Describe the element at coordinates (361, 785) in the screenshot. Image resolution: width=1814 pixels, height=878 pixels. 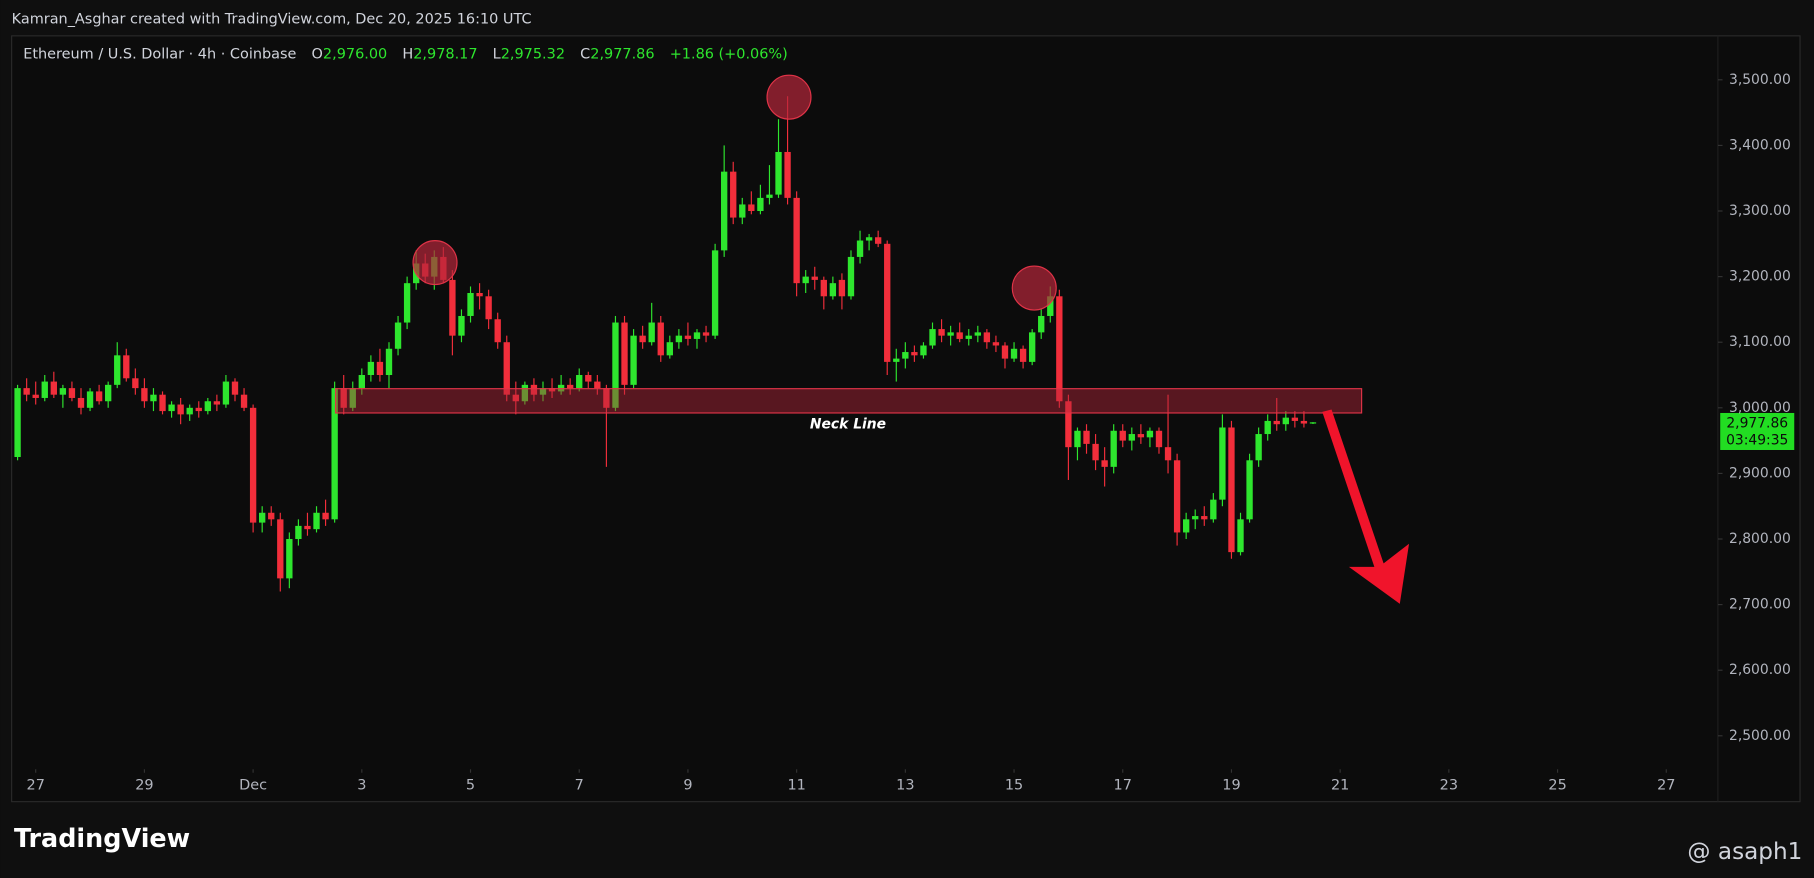
I see `x-tick-label: 3` at that location.